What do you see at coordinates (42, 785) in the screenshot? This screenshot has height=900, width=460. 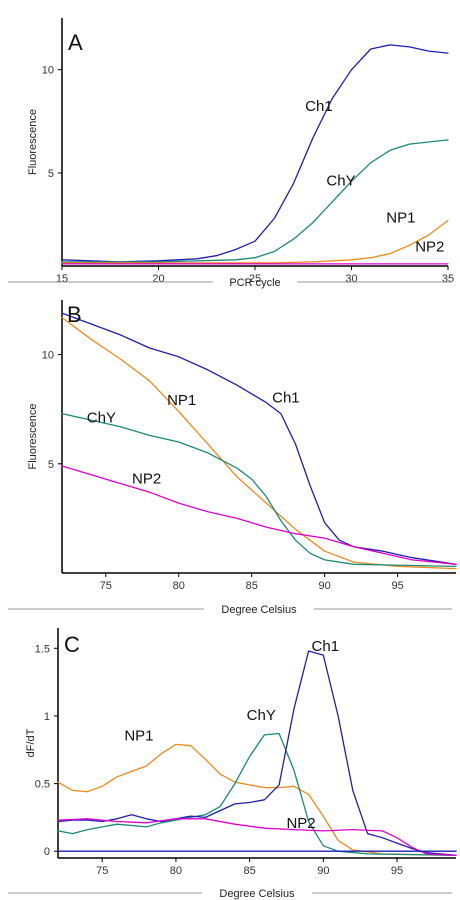 I see `y-tick-label: 0.5` at bounding box center [42, 785].